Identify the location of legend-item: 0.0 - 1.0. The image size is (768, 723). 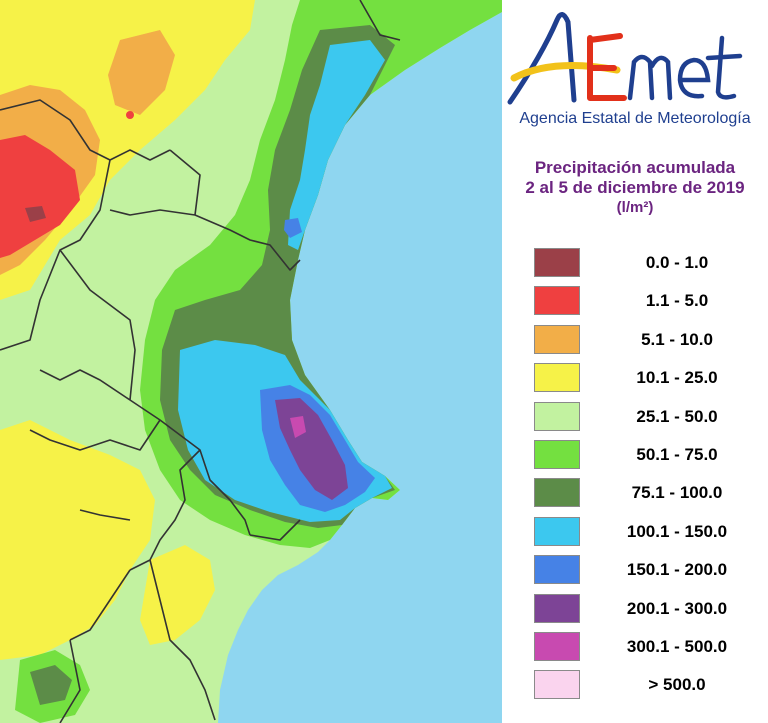
(649, 263).